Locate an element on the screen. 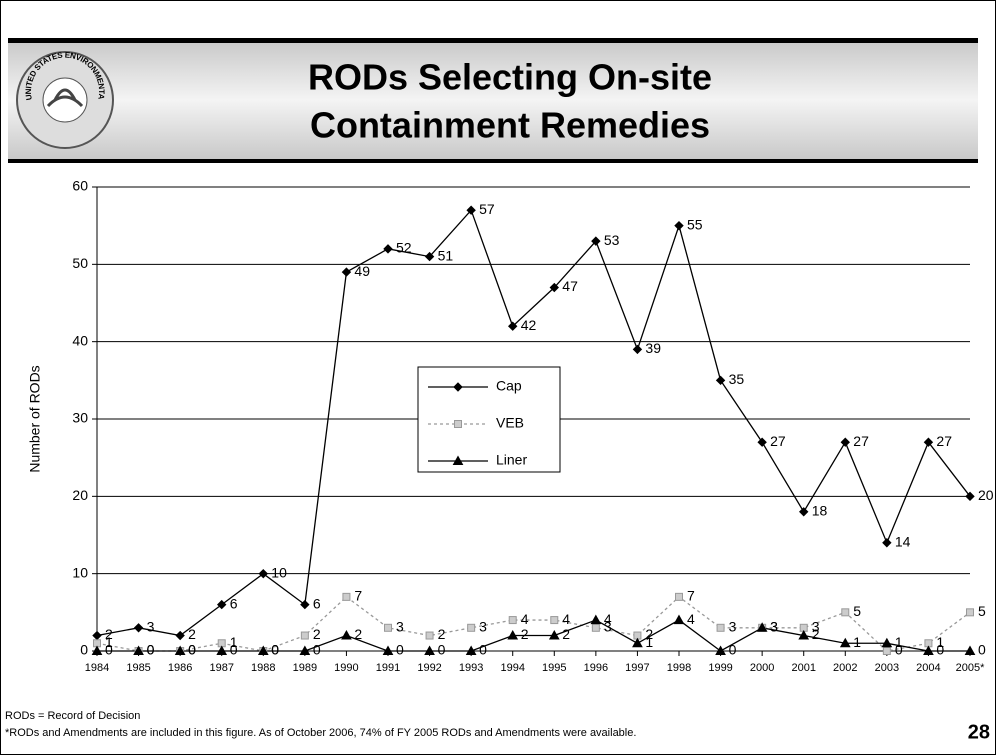 The height and width of the screenshot is (755, 996). x-tick-label: 2004 is located at coordinates (928, 668).